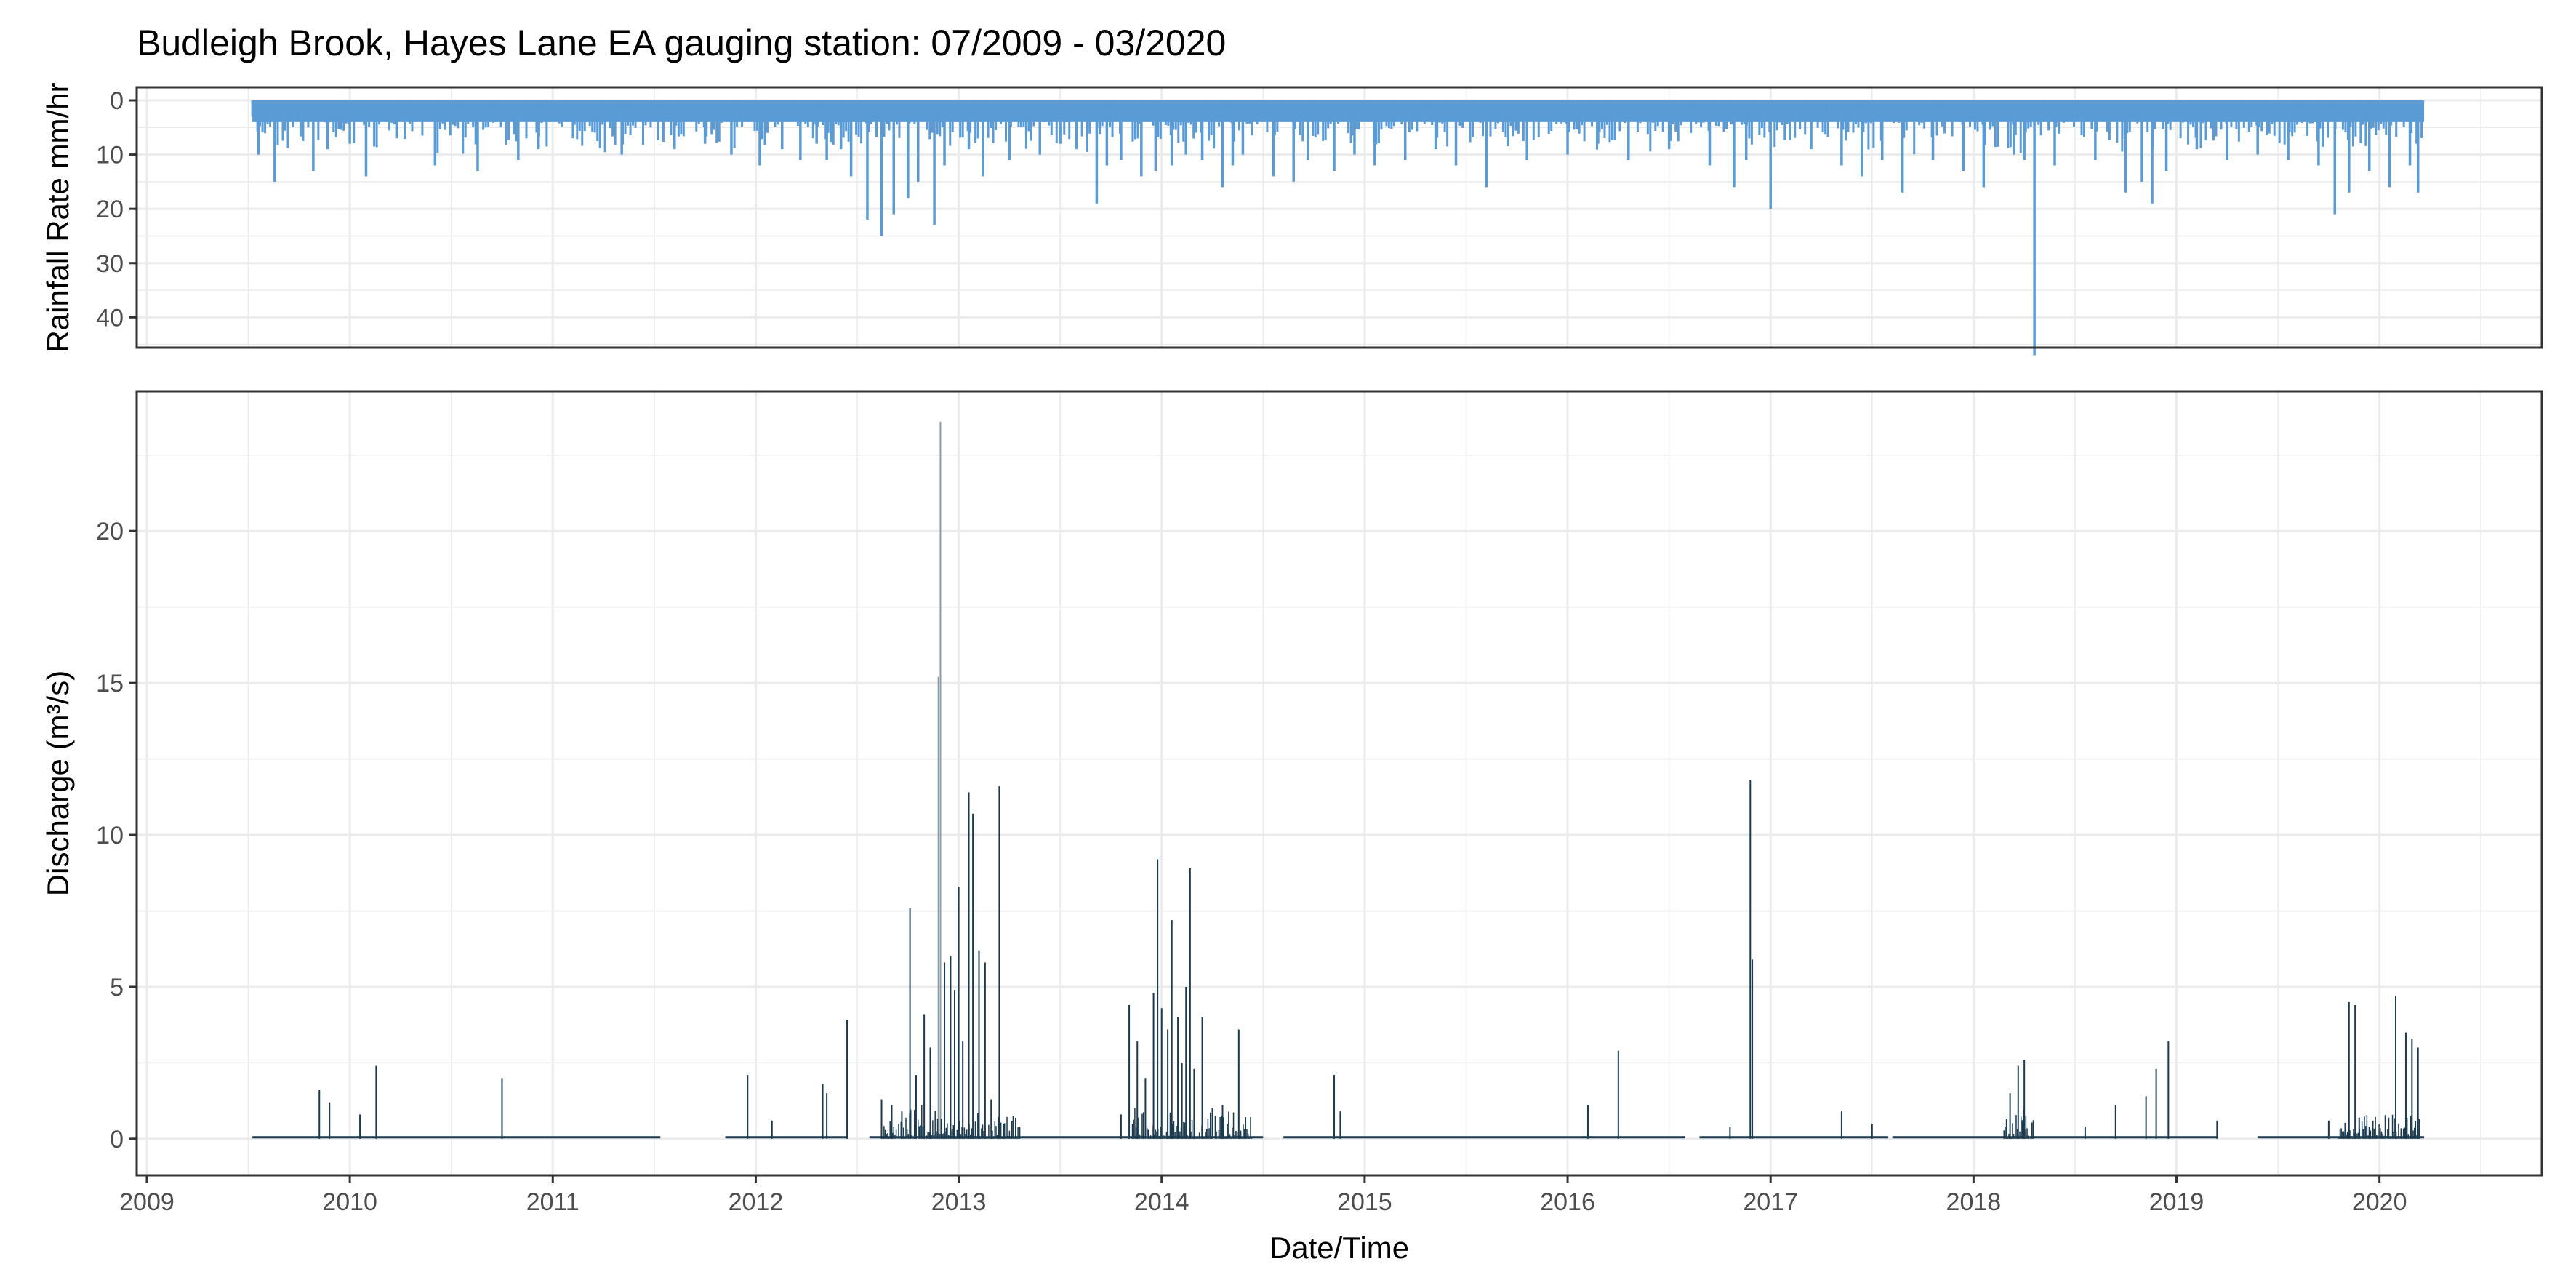 This screenshot has width=2576, height=1288. I want to click on rainfall-y-tick-label: 10, so click(110, 155).